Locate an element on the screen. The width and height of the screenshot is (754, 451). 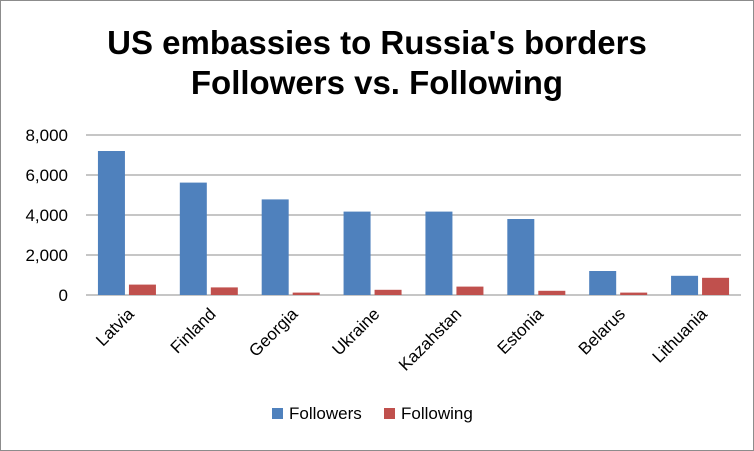
x-tick-label: Georgia is located at coordinates (273, 332).